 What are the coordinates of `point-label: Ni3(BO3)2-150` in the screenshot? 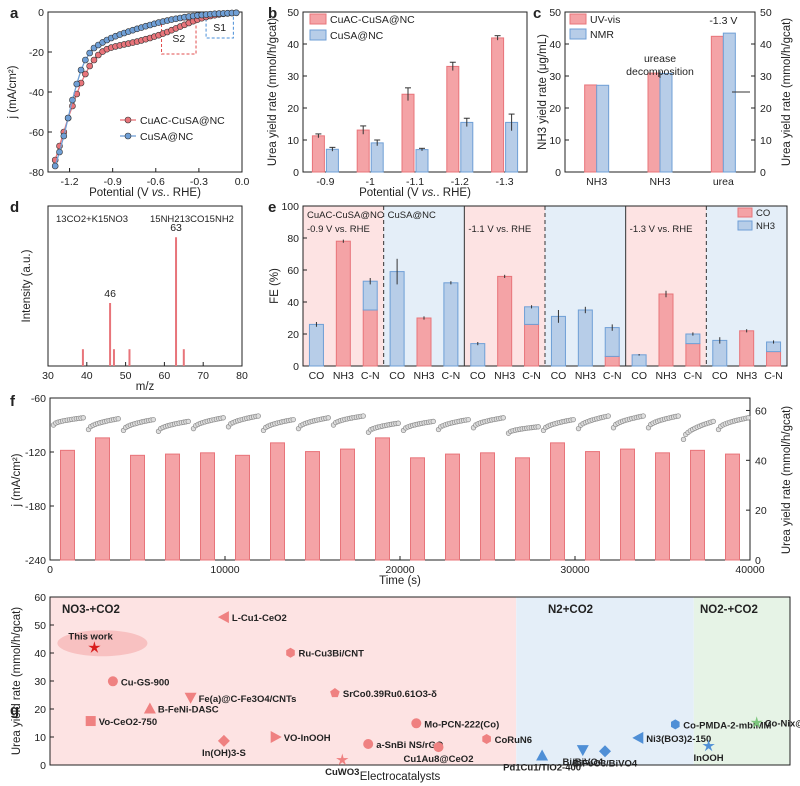 It's located at (678, 739).